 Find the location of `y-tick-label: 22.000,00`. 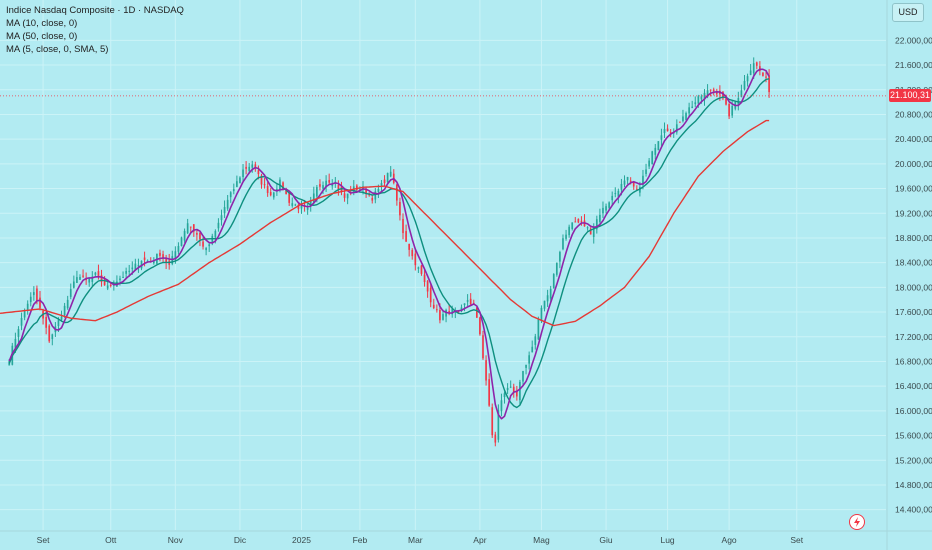

y-tick-label: 22.000,00 is located at coordinates (913, 40).